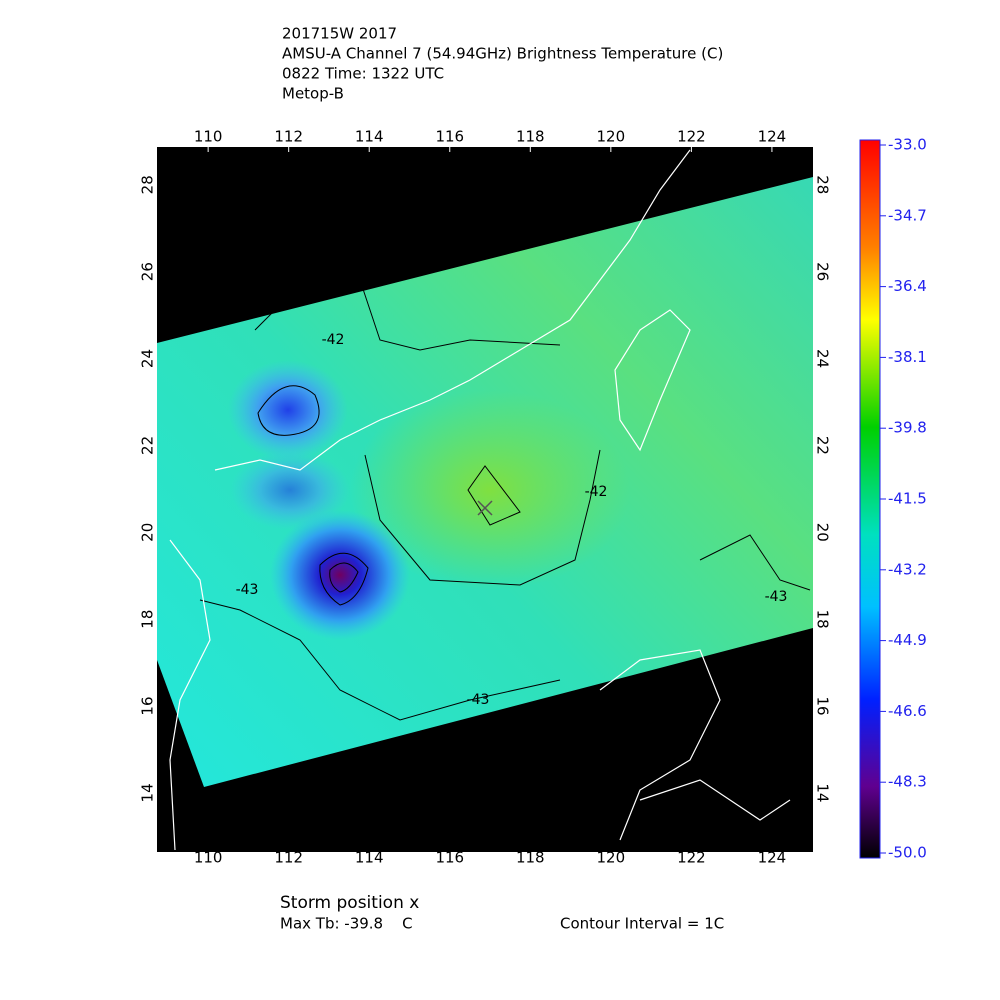 This screenshot has height=1000, width=1000. I want to click on colorbar-tick-label: -44.9, so click(907, 640).